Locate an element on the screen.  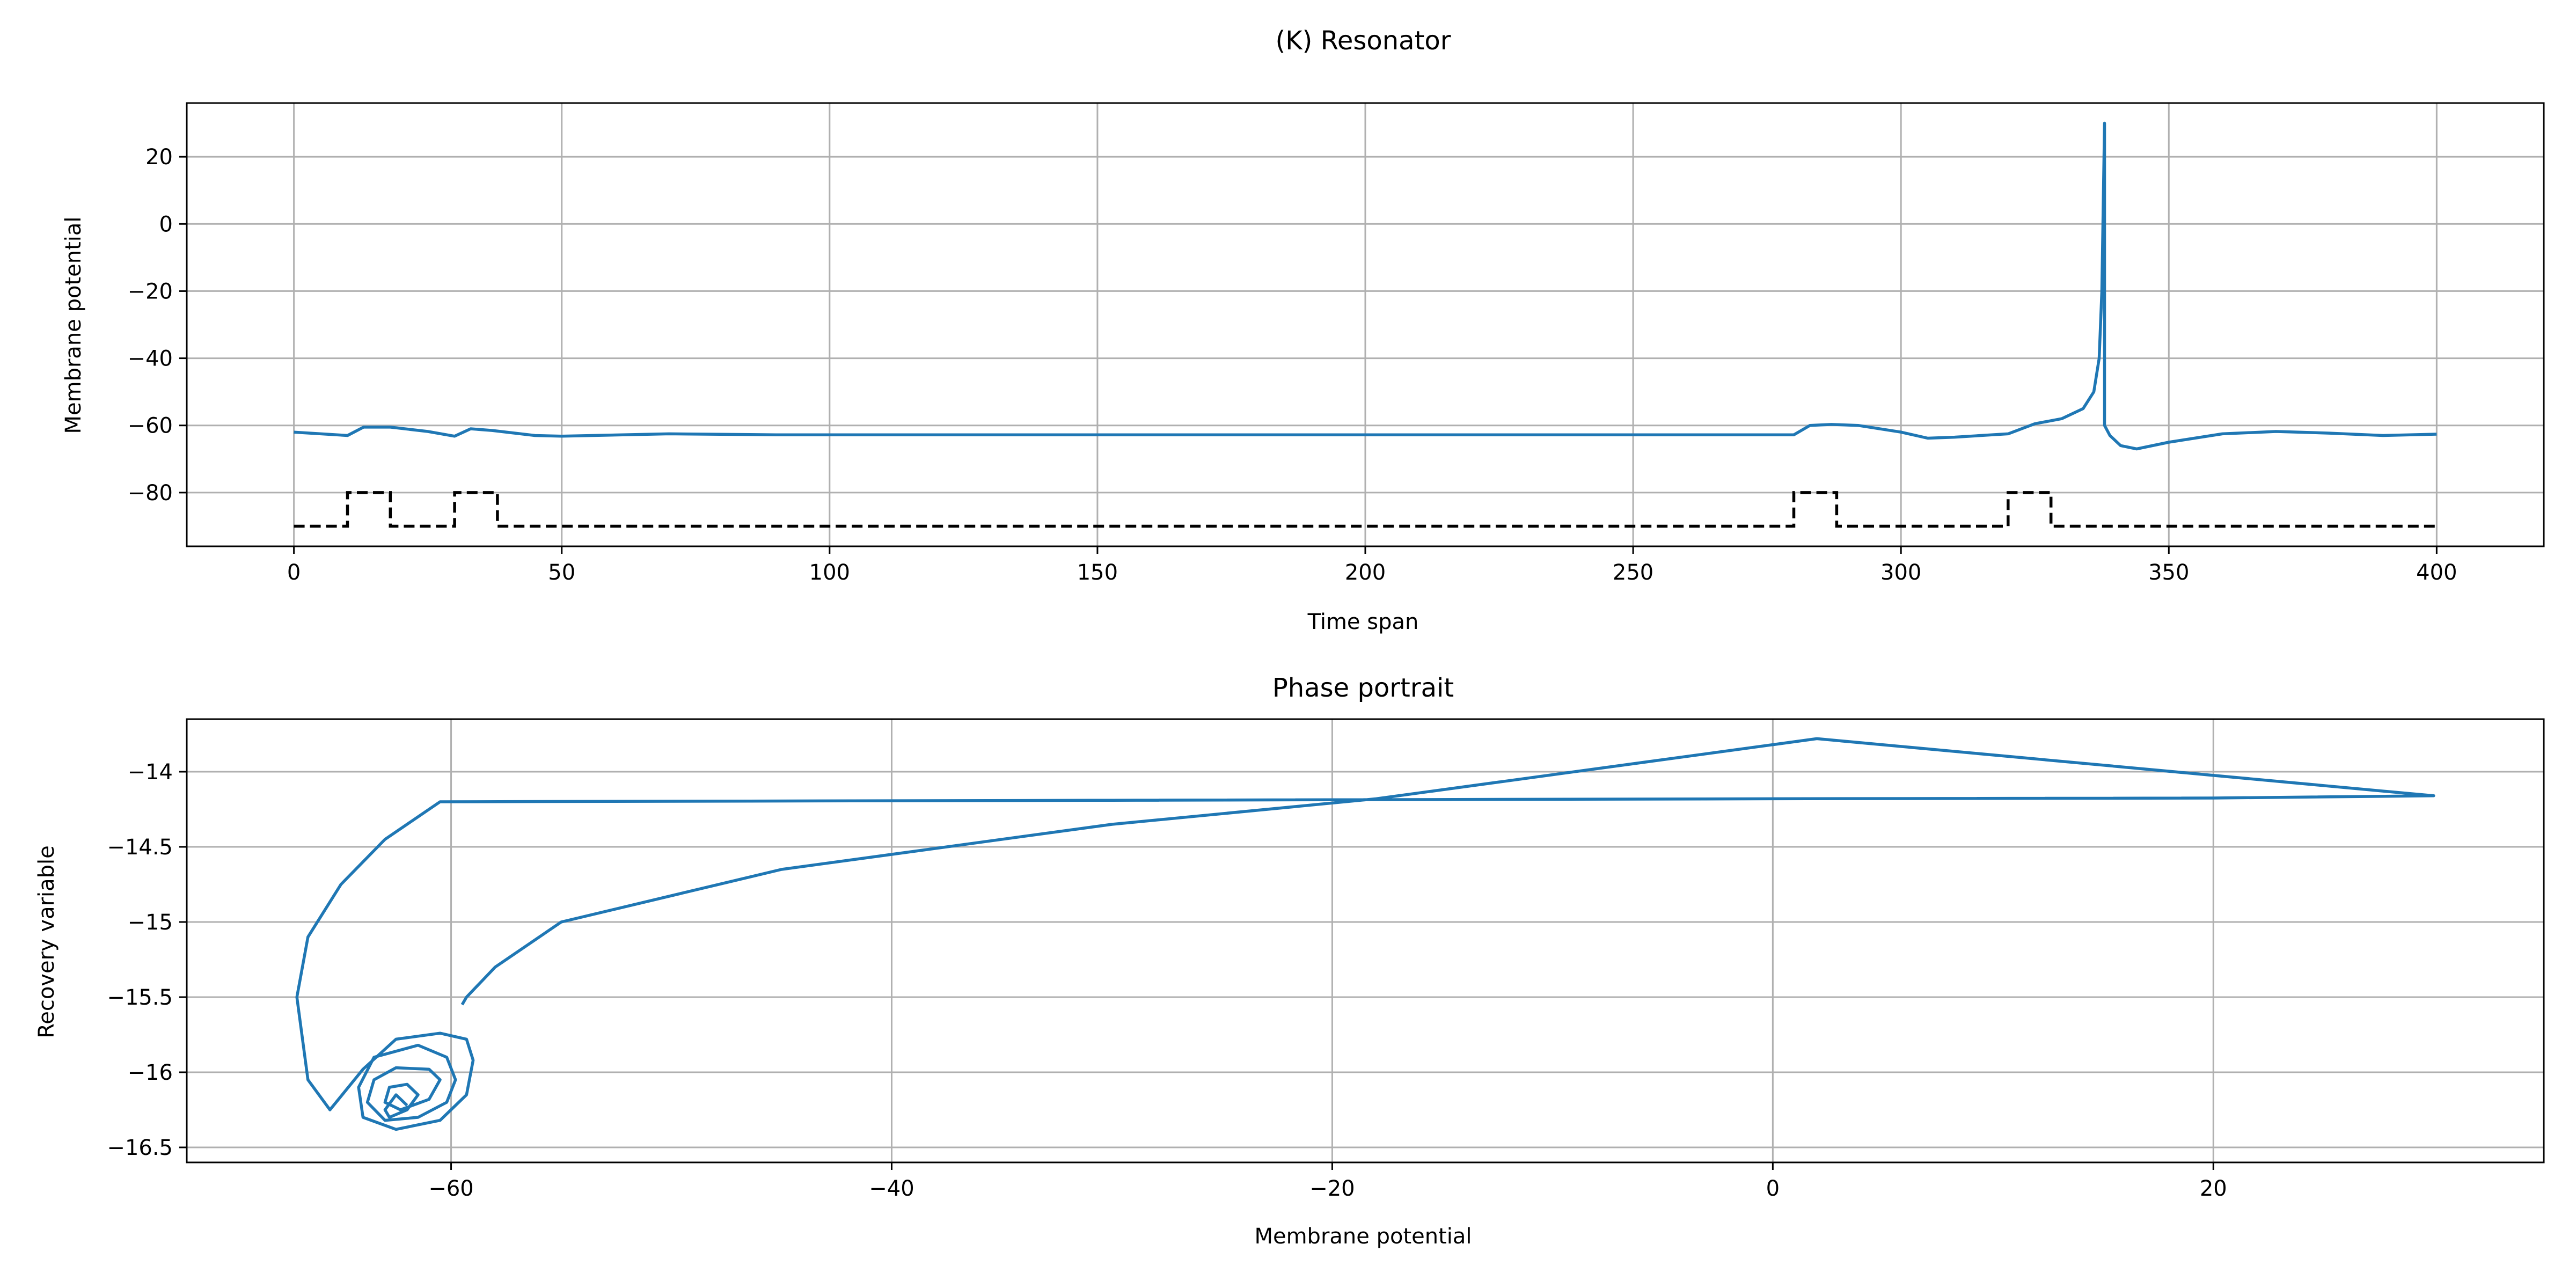
time-series-xlabel: Time span is located at coordinates (1363, 622).